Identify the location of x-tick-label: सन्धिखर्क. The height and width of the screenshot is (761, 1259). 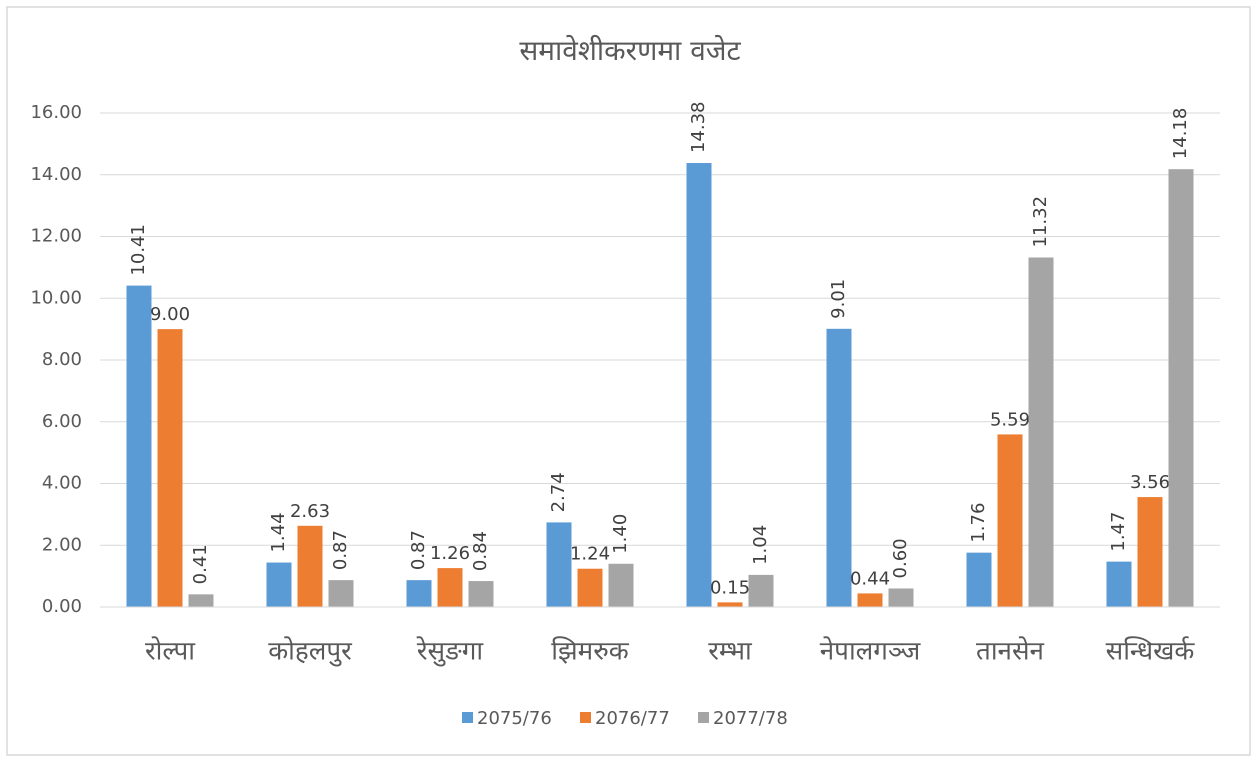
(1151, 651).